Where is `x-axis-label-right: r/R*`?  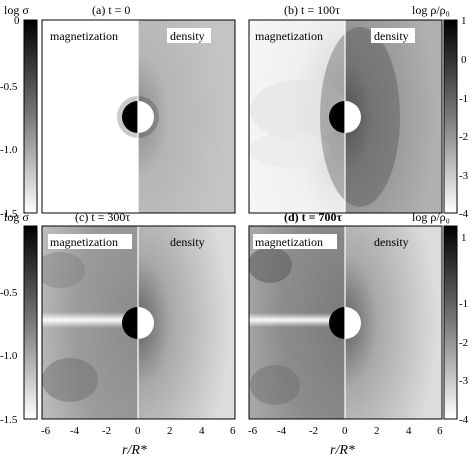 x-axis-label-right: r/R* is located at coordinates (342, 450).